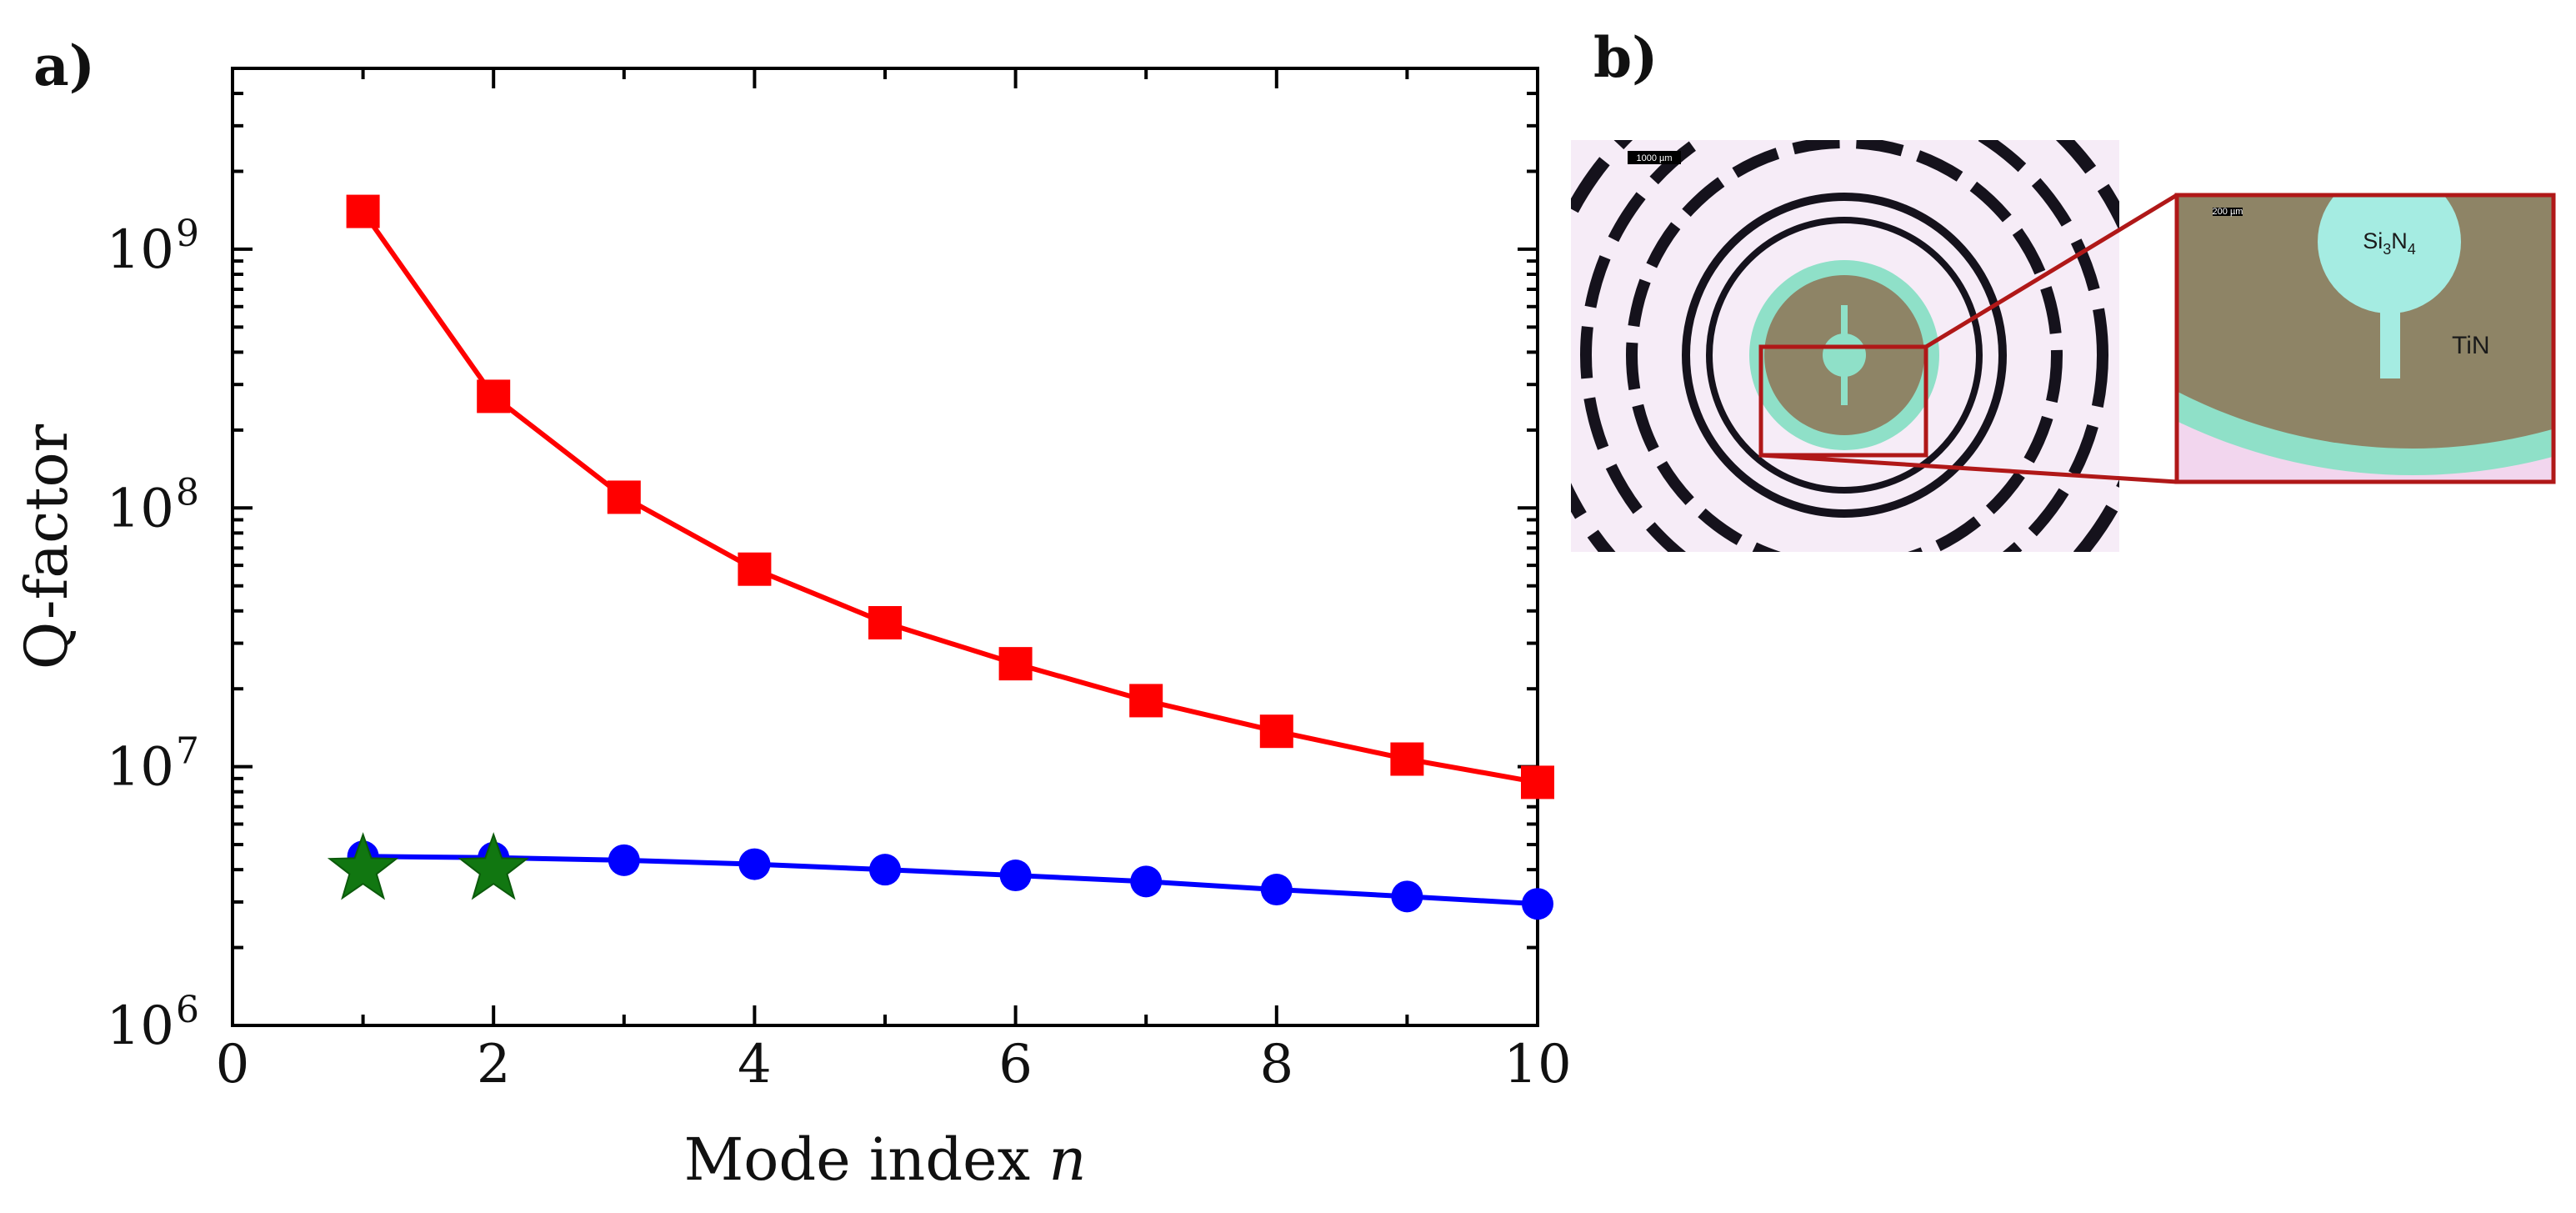  I want to click on series-blue-circles, so click(950, 880).